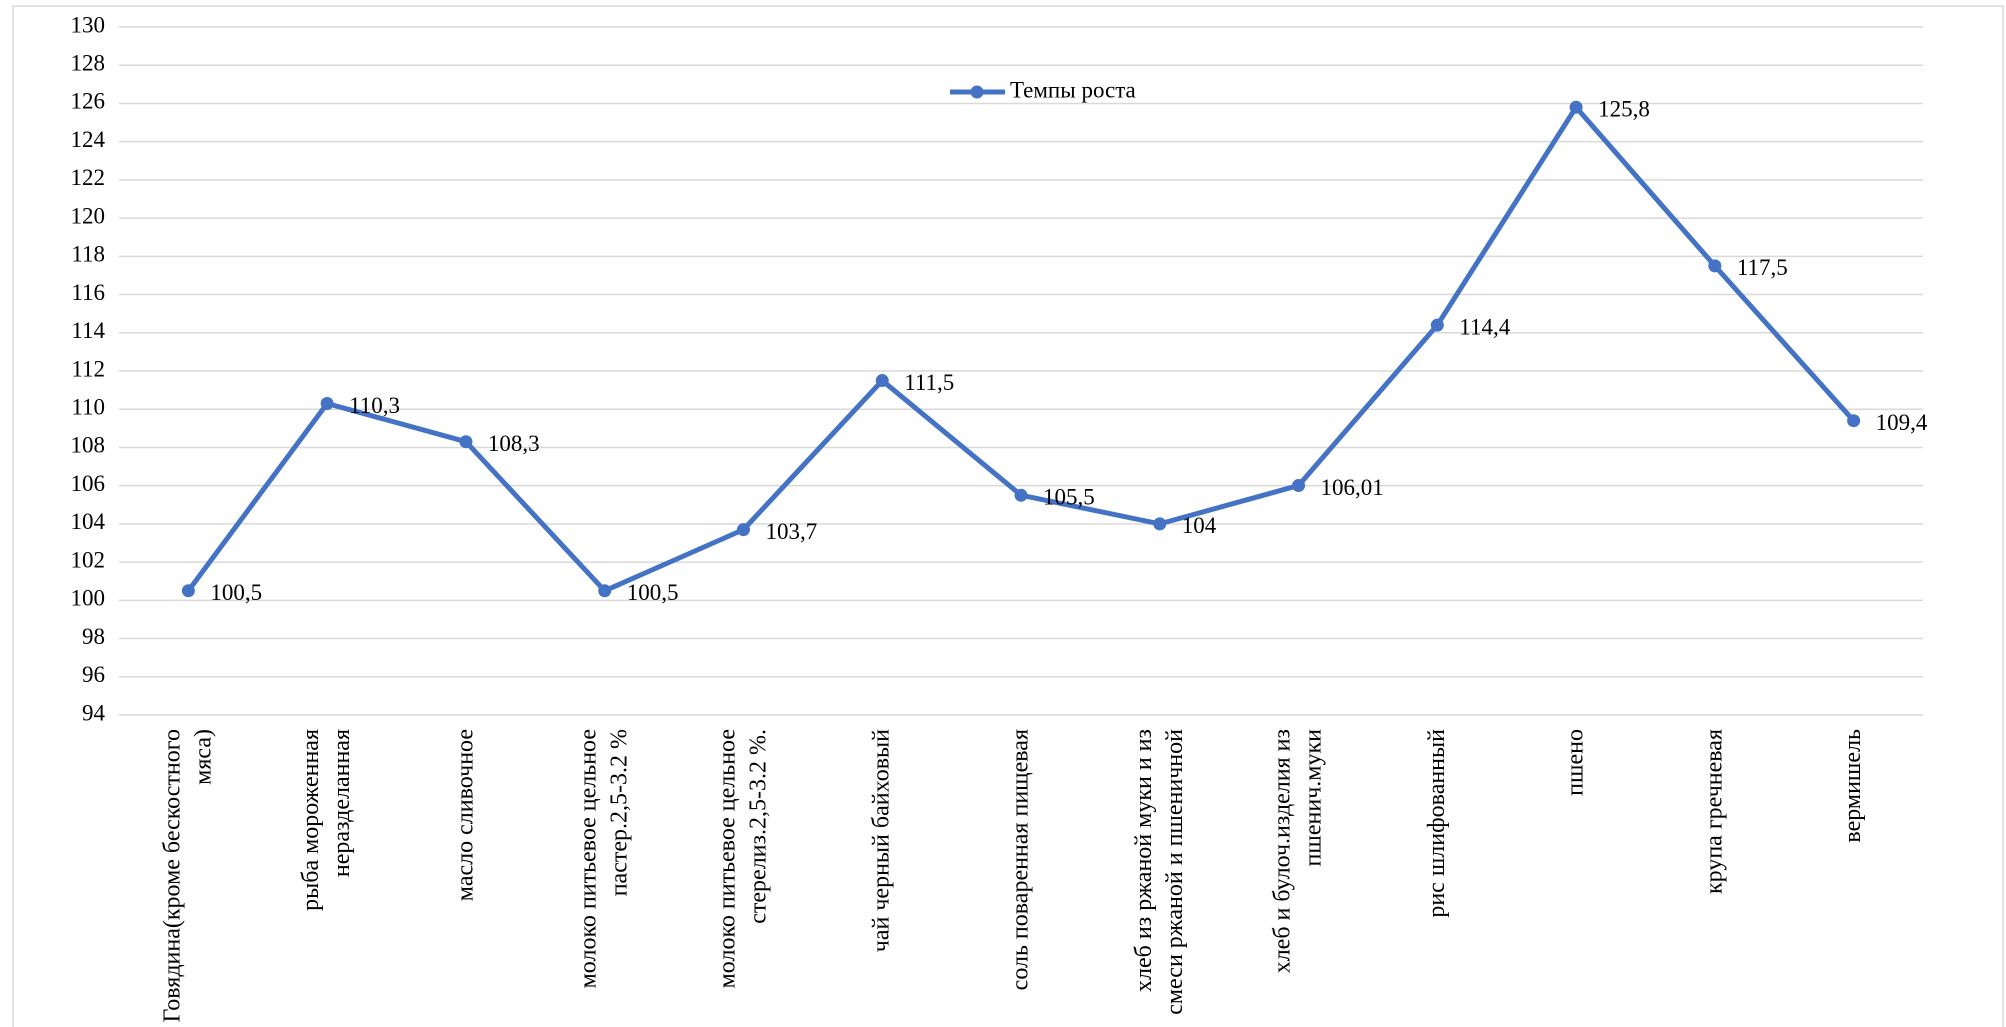  Describe the element at coordinates (1624, 109) in the screenshot. I see `data-label: 125,8` at that location.